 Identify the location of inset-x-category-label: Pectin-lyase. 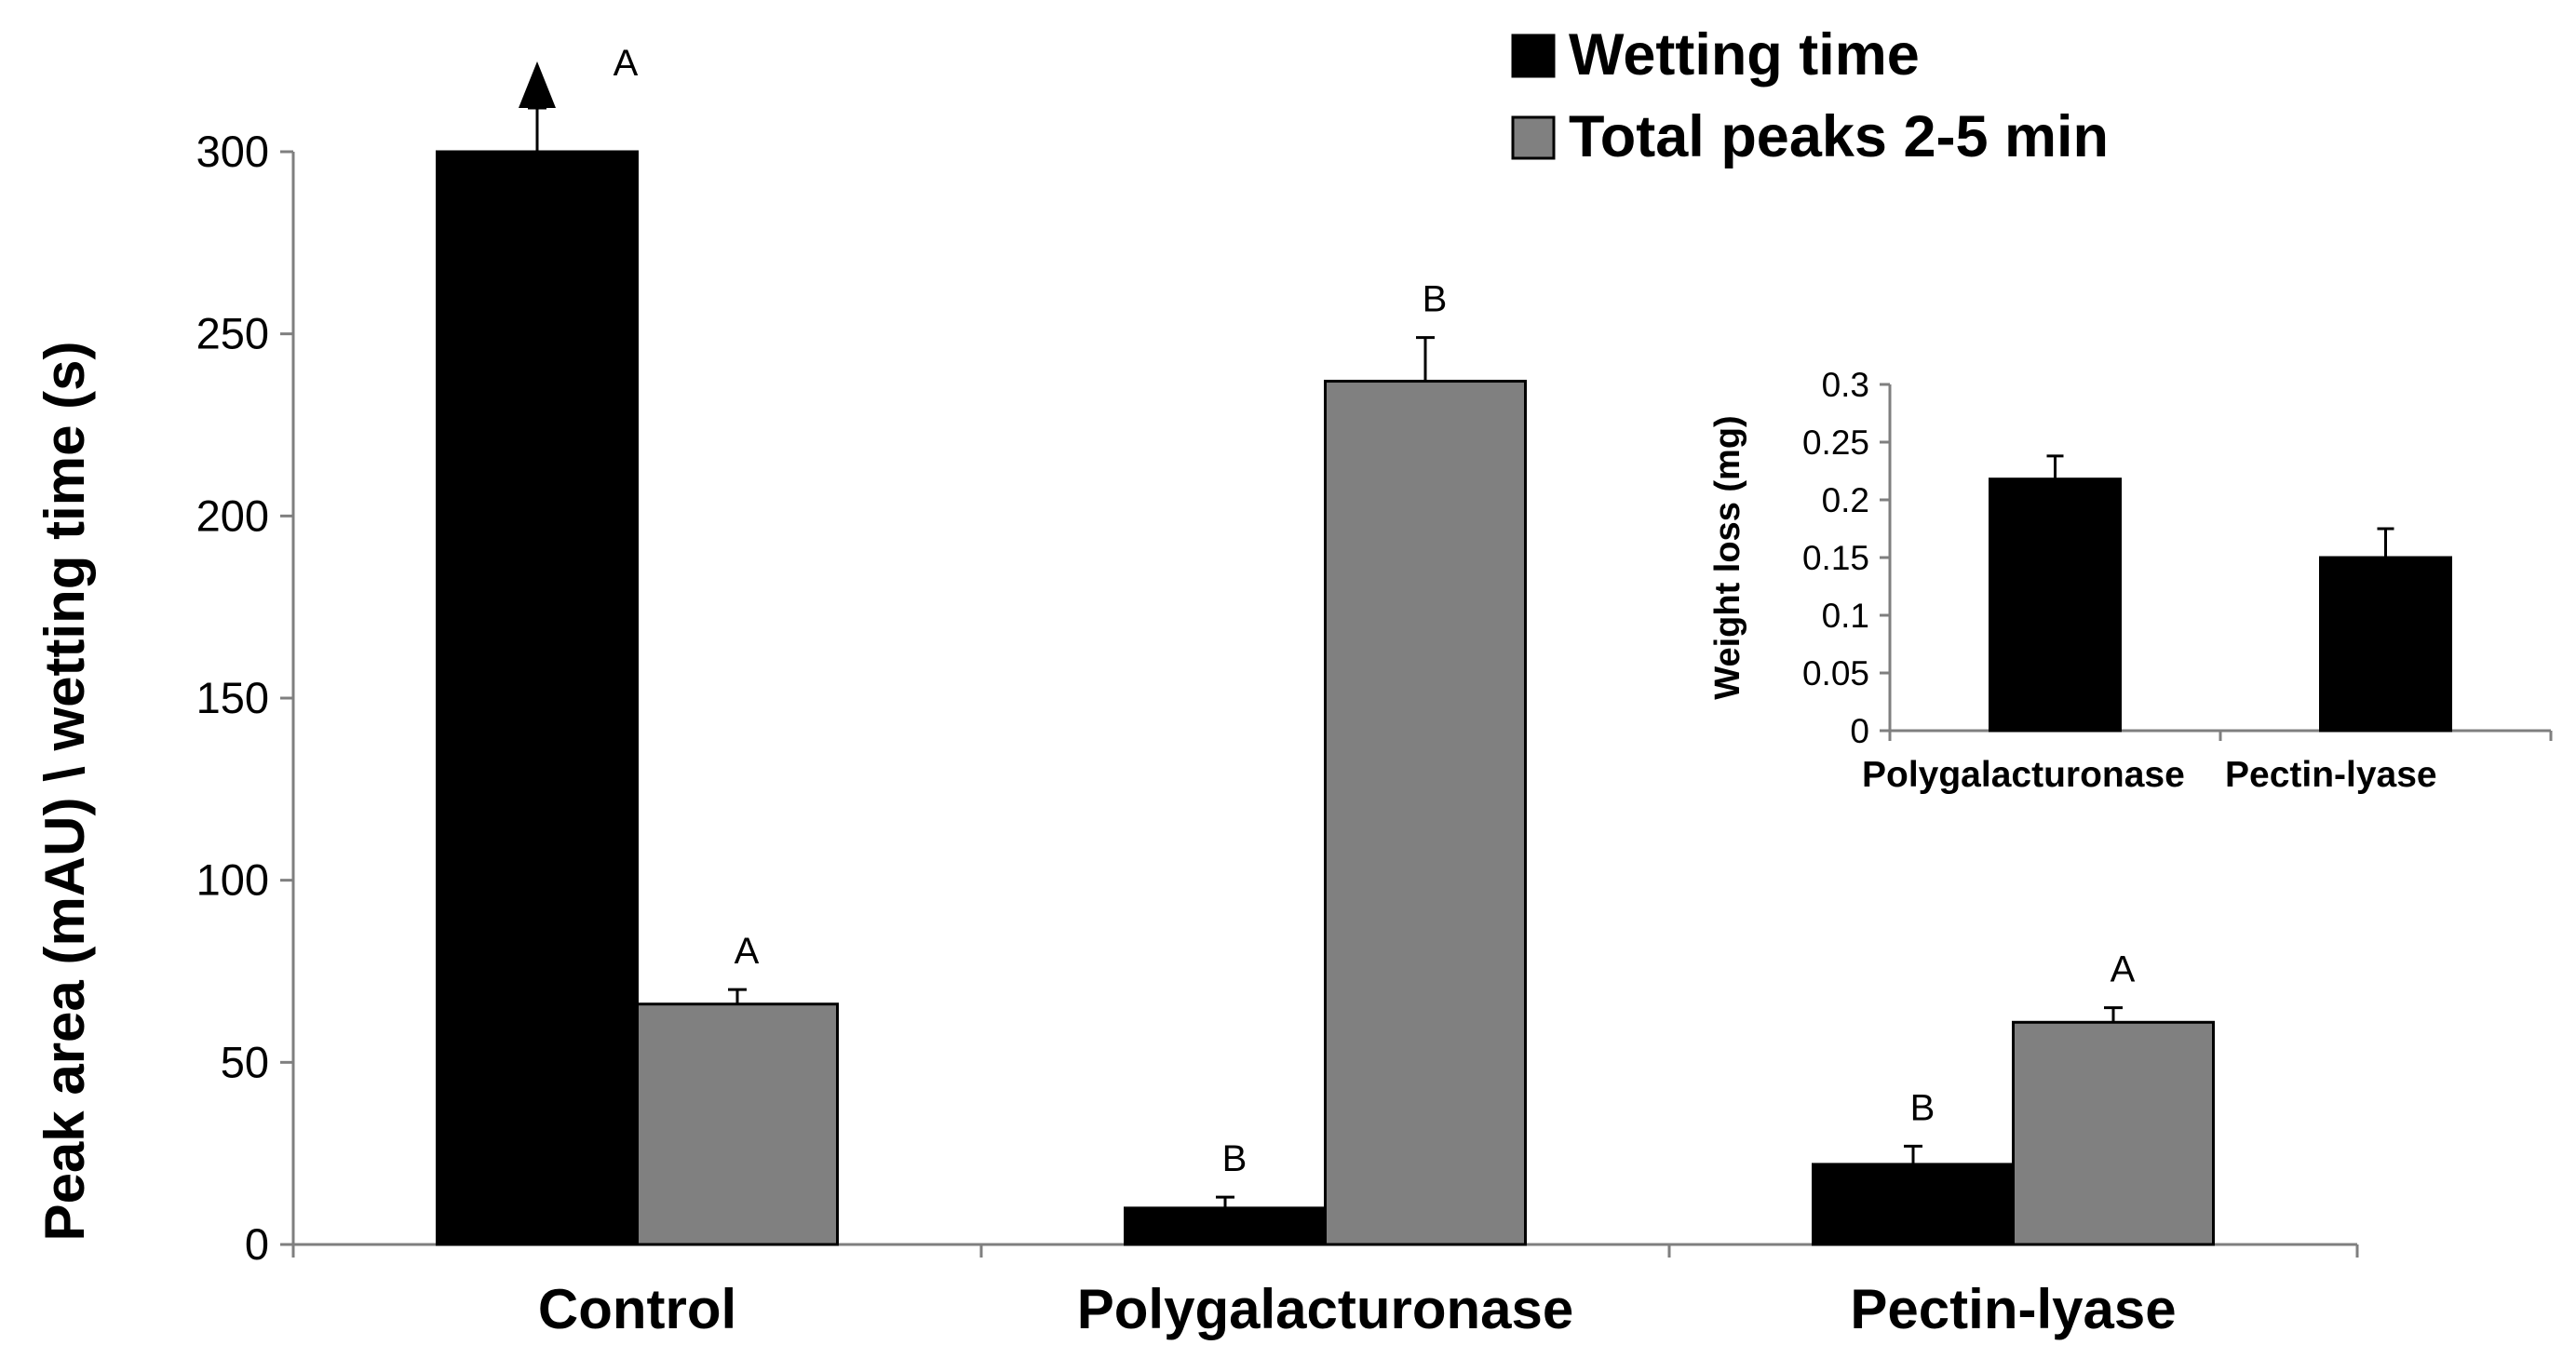
(2331, 775).